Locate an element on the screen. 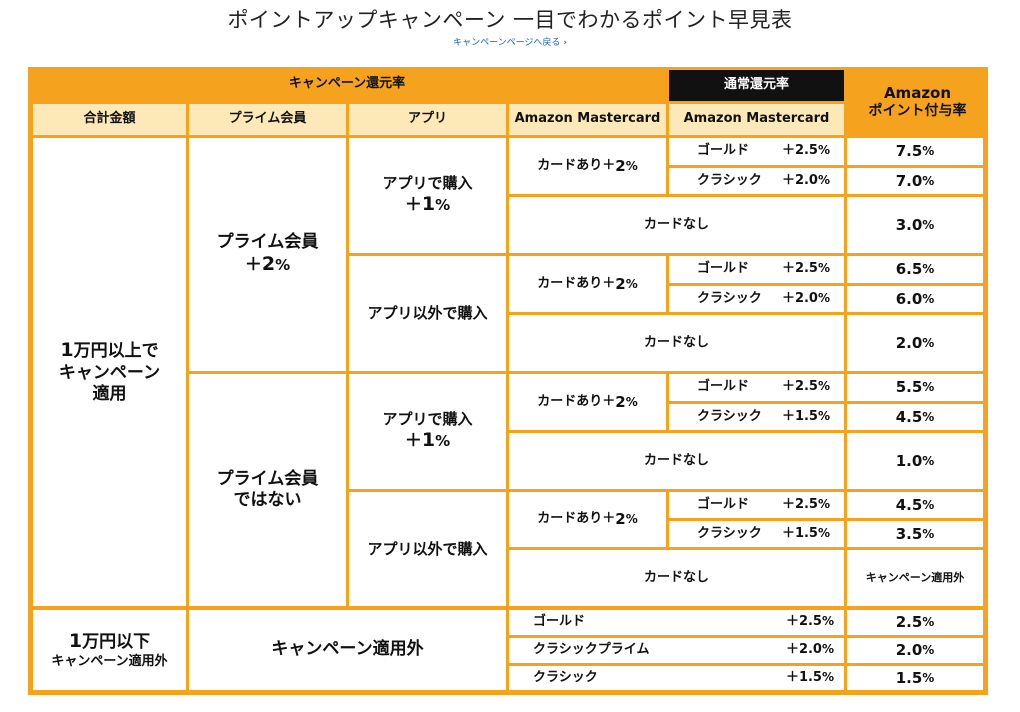  total-over-10k-cell: 1万円以上で キャンペーン 適用 is located at coordinates (109, 372).